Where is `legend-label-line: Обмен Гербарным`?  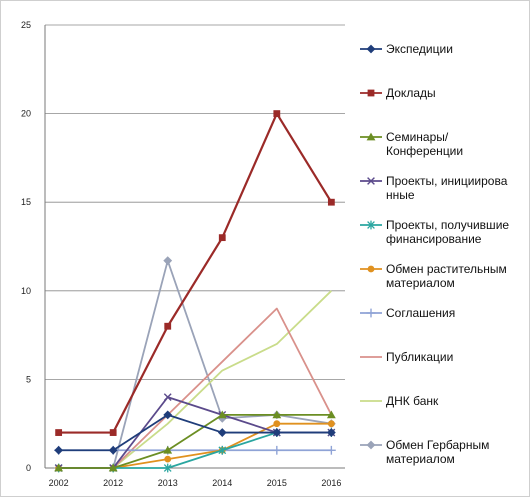 legend-label-line: Обмен Гербарным is located at coordinates (437, 445).